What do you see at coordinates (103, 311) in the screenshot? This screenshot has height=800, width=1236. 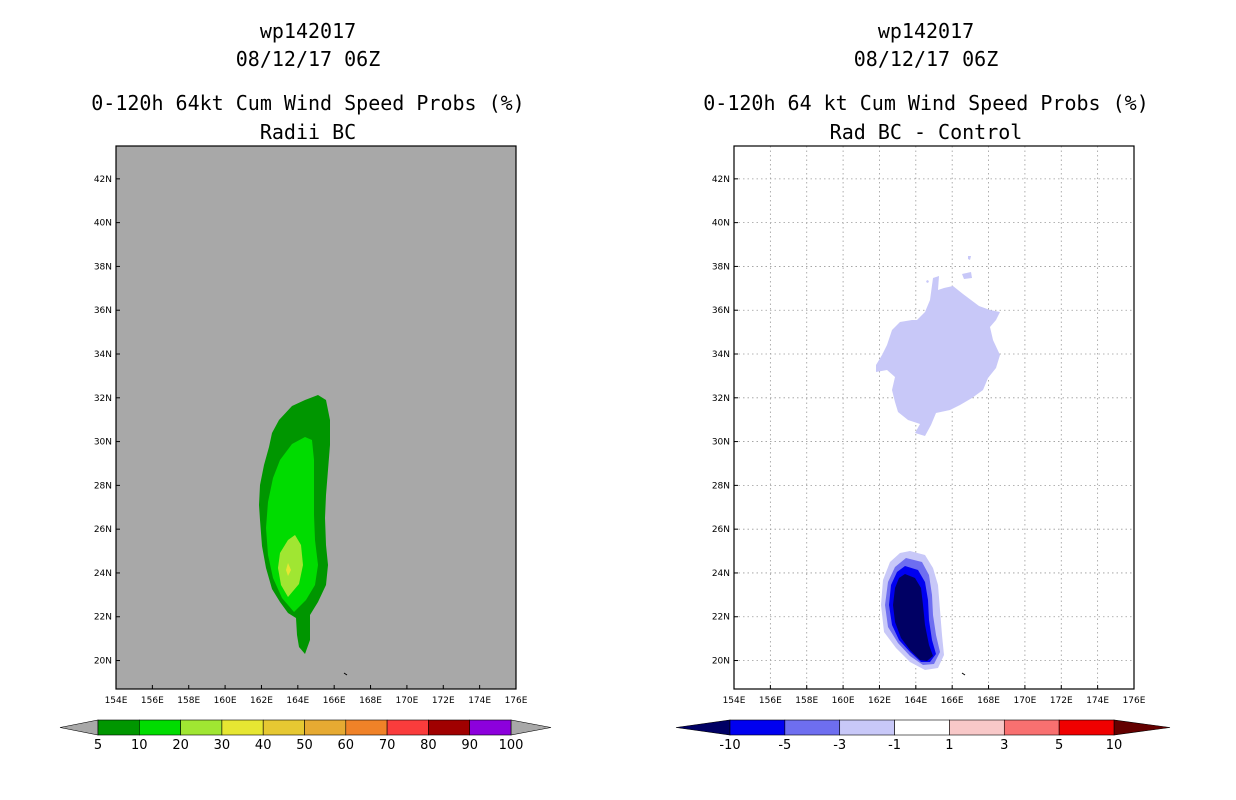 I see `left-ytick-label: 36N` at bounding box center [103, 311].